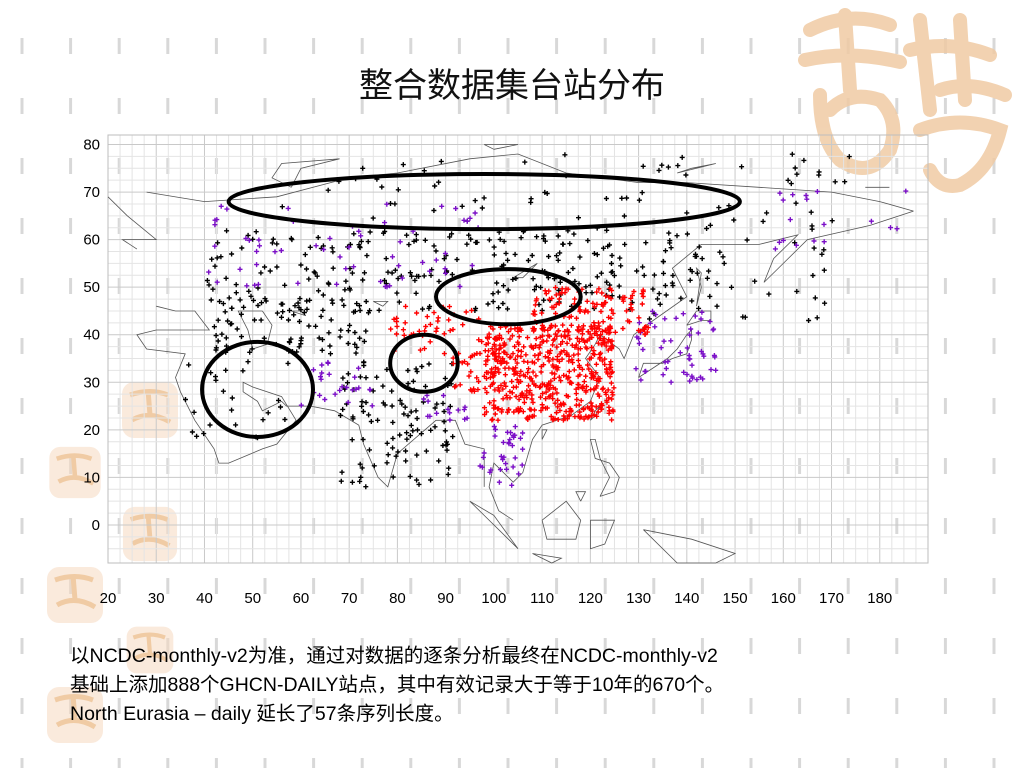 The image size is (1024, 768). What do you see at coordinates (512, 86) in the screenshot?
I see `slide-title: 整合数据集台站分布` at bounding box center [512, 86].